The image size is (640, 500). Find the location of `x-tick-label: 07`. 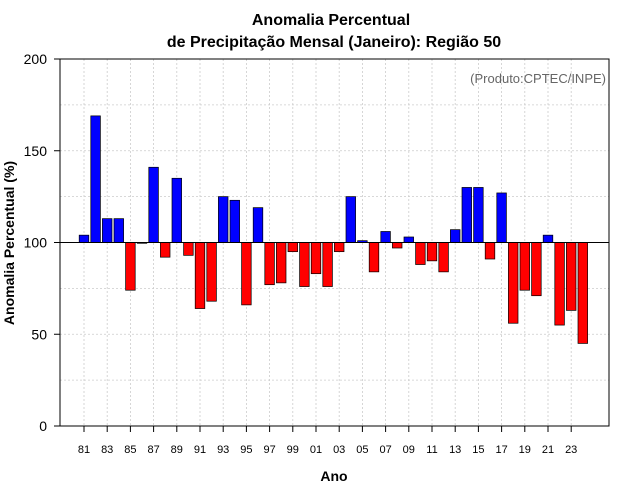

x-tick-label: 07 is located at coordinates (385, 450).